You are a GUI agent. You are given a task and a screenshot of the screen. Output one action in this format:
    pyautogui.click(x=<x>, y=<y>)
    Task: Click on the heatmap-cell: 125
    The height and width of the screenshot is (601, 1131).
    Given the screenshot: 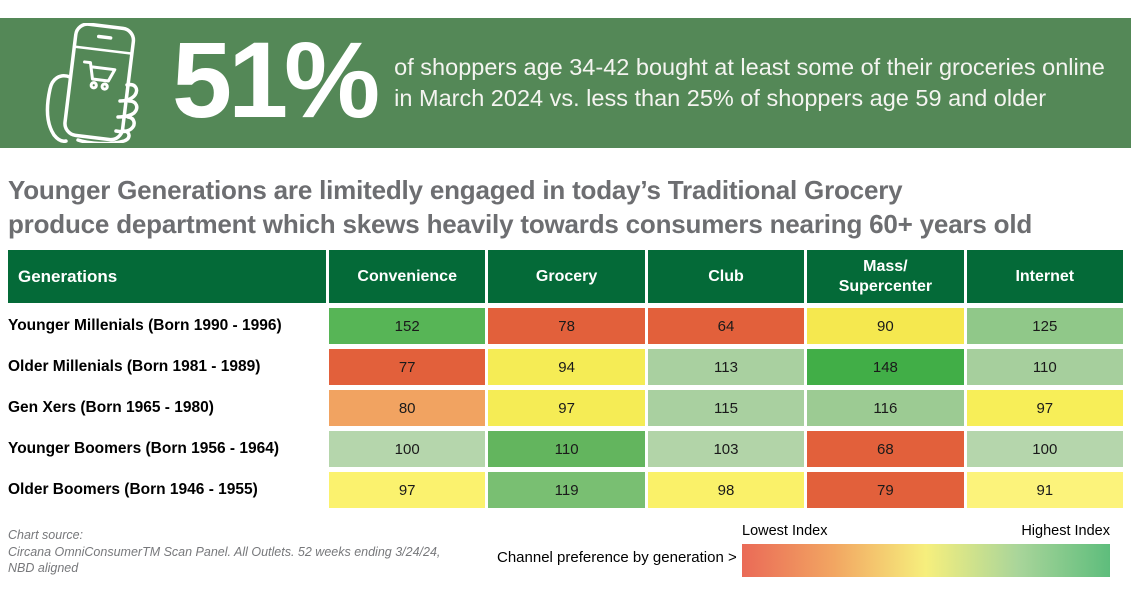 What is the action you would take?
    pyautogui.click(x=1044, y=326)
    